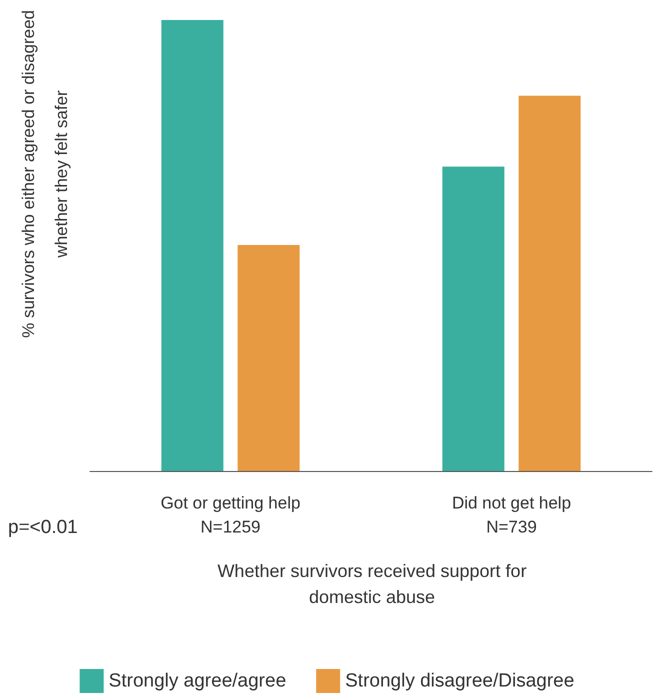 The width and height of the screenshot is (654, 700). I want to click on text: p=<0.01, so click(43, 527).